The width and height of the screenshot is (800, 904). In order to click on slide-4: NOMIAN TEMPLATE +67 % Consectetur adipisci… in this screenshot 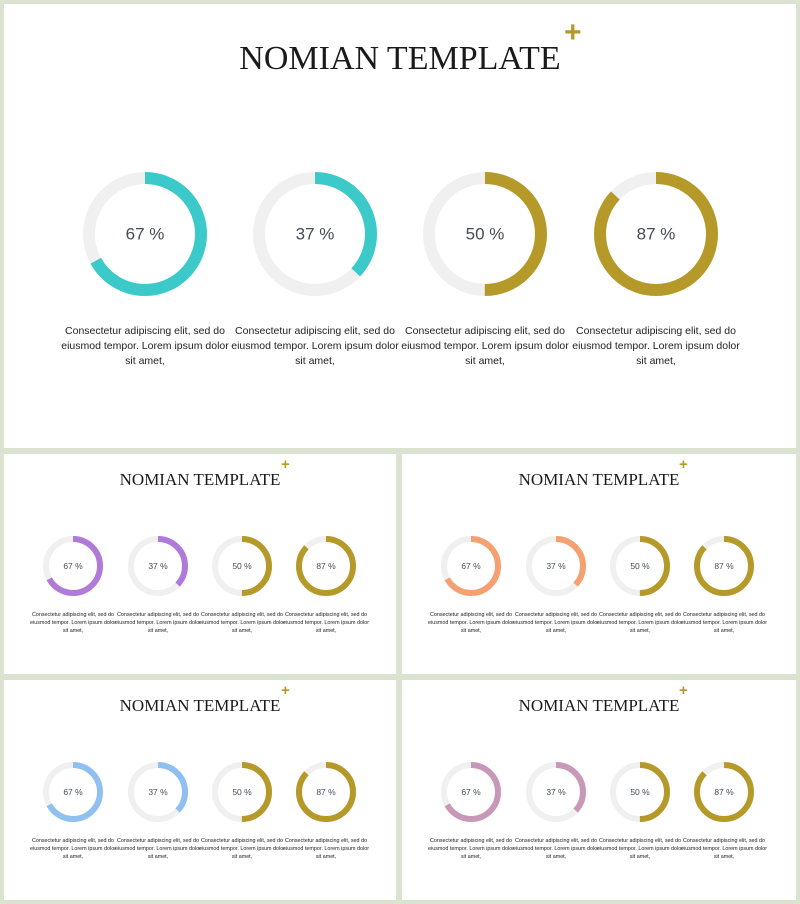, I will do `click(200, 790)`.